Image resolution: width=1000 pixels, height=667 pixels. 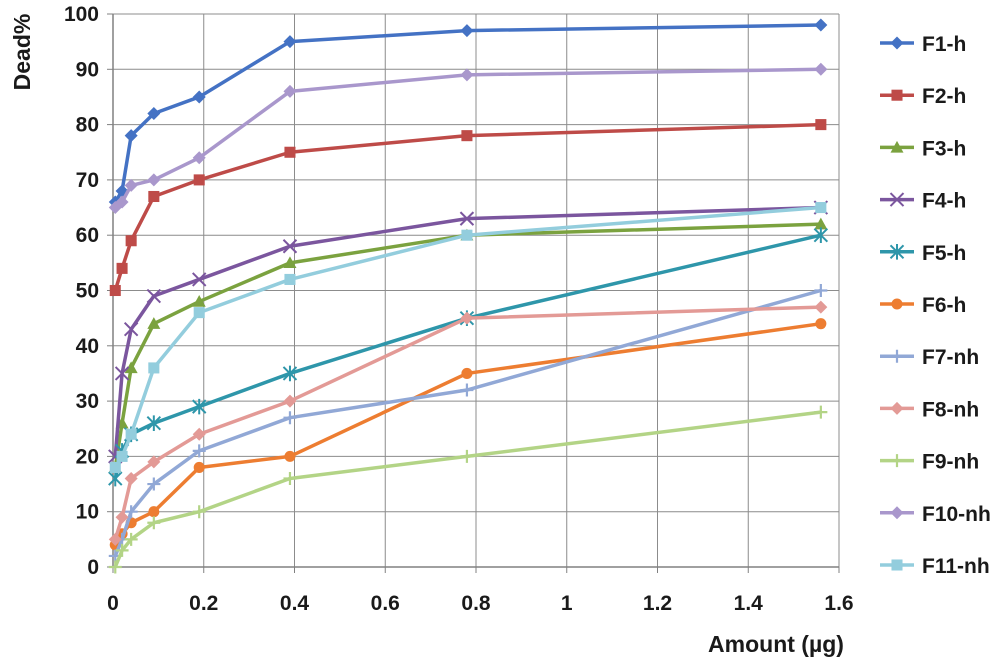 I want to click on y-tick-label: 40, so click(x=87, y=346).